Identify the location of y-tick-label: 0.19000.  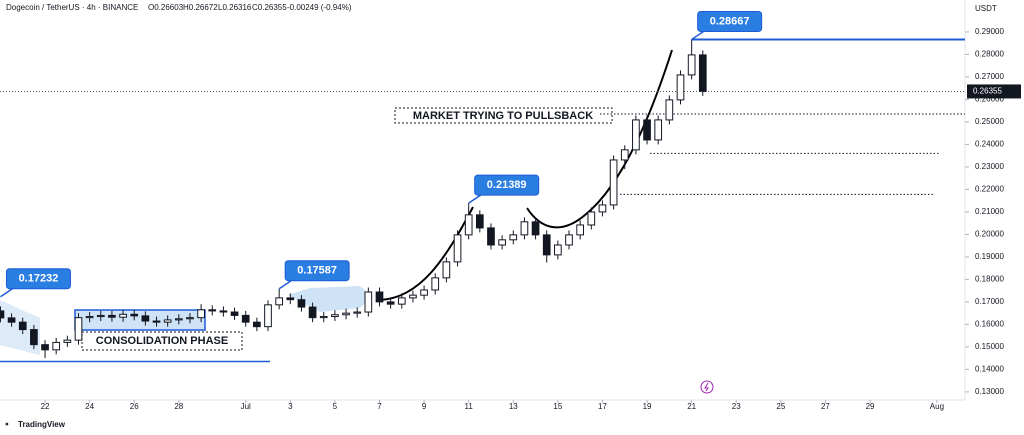
(989, 256).